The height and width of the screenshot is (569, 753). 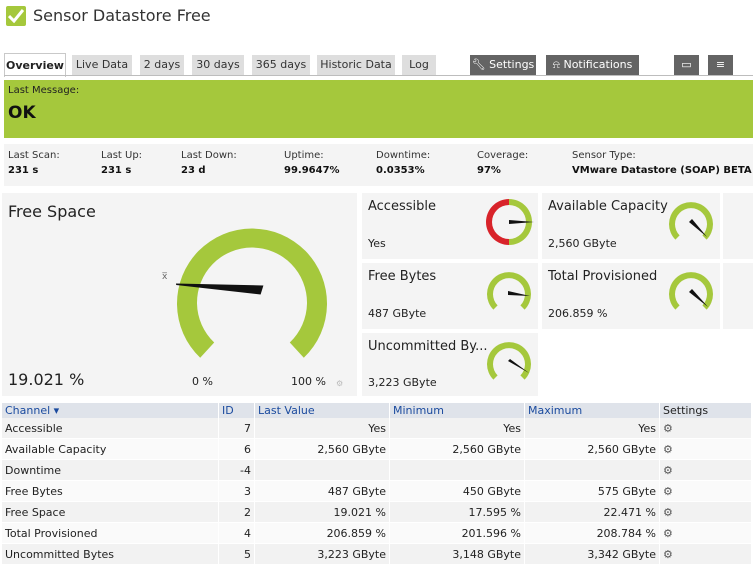 What do you see at coordinates (450, 226) in the screenshot?
I see `gauge-accessible: Accessible Yes` at bounding box center [450, 226].